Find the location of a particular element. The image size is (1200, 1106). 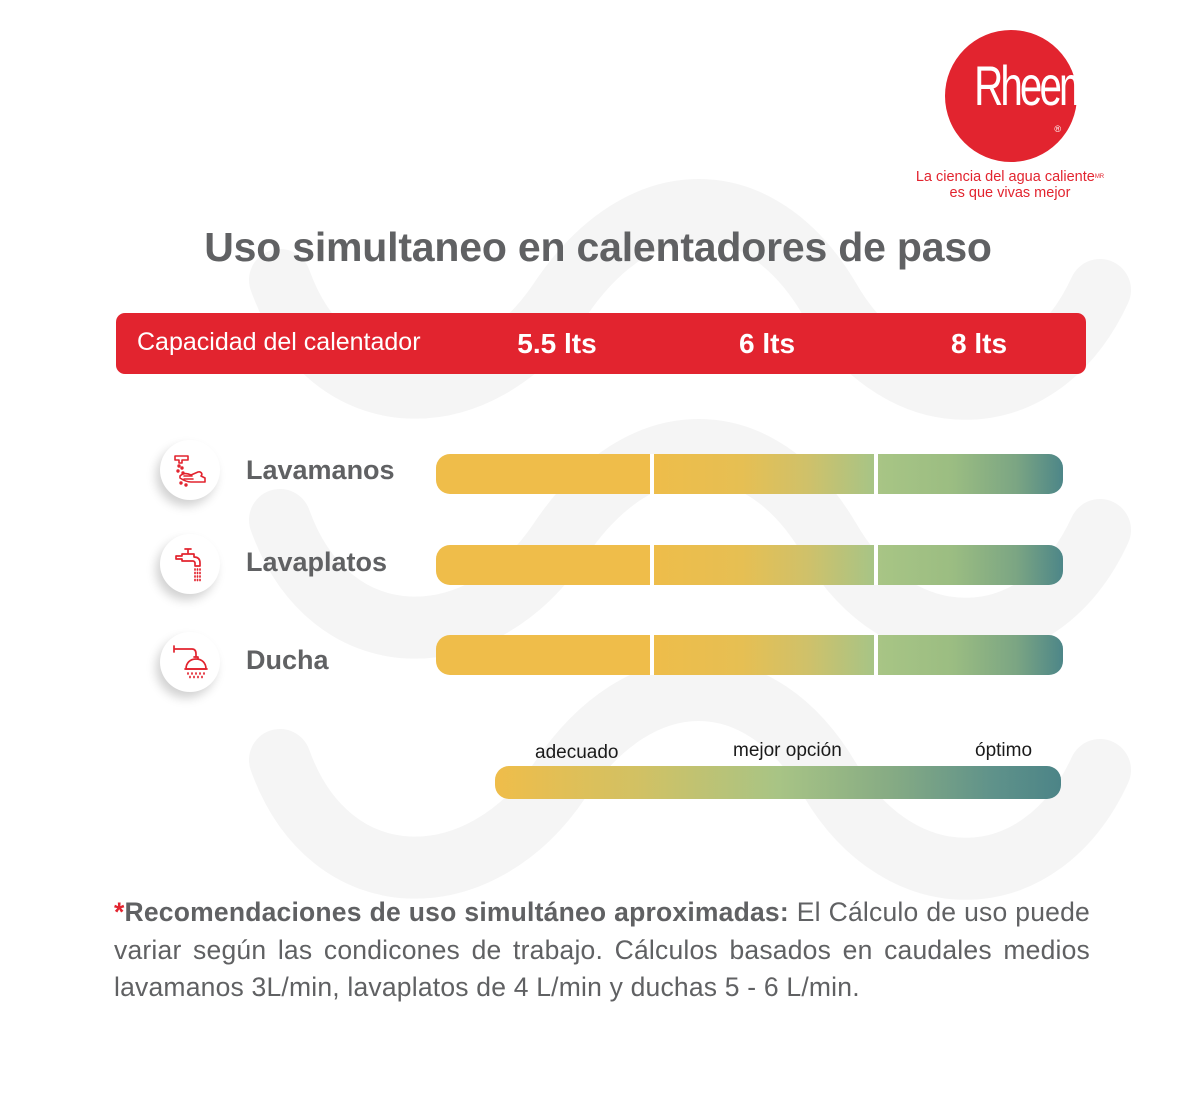

legend-label-mejor-opcion: mejor opción is located at coordinates (787, 750).